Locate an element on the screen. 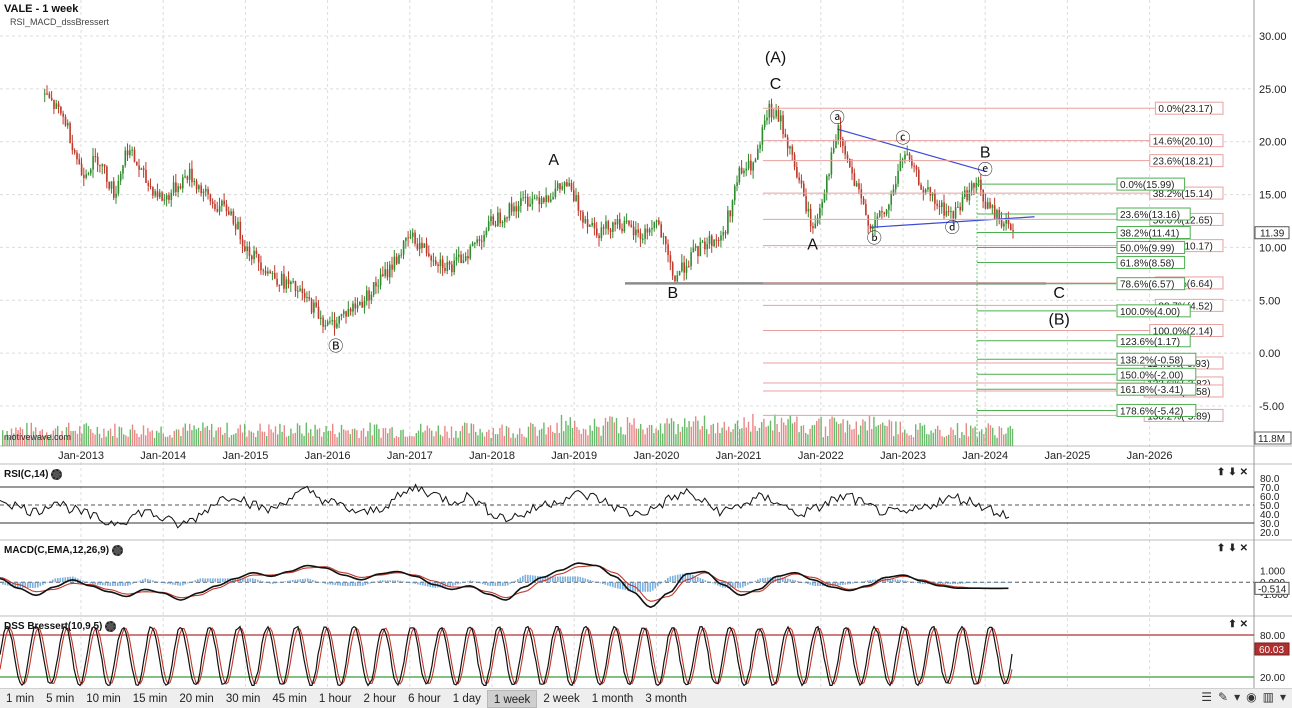 The height and width of the screenshot is (708, 1292). timeframe-1week: 1 week is located at coordinates (512, 698).